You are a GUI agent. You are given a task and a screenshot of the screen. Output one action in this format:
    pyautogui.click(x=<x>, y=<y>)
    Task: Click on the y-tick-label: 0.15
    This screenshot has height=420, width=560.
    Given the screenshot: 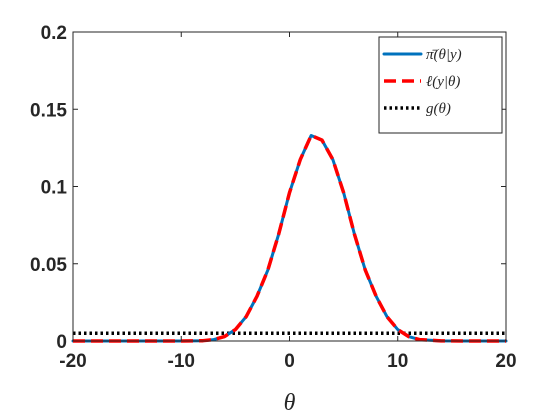 What is the action you would take?
    pyautogui.click(x=48, y=110)
    